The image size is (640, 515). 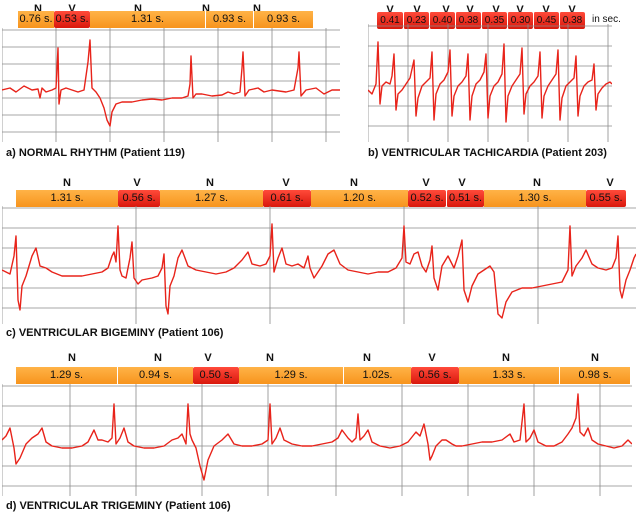 What do you see at coordinates (465, 198) in the screenshot?
I see `interval-segment: 0.51 s.` at bounding box center [465, 198].